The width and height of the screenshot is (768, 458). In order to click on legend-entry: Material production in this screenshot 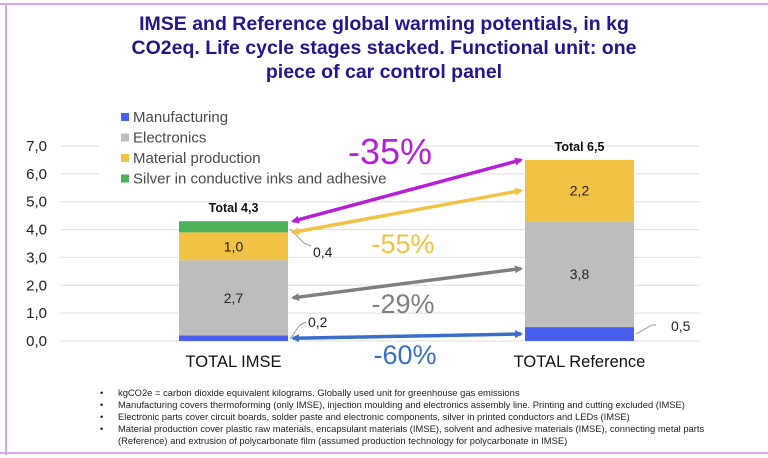, I will do `click(197, 158)`.